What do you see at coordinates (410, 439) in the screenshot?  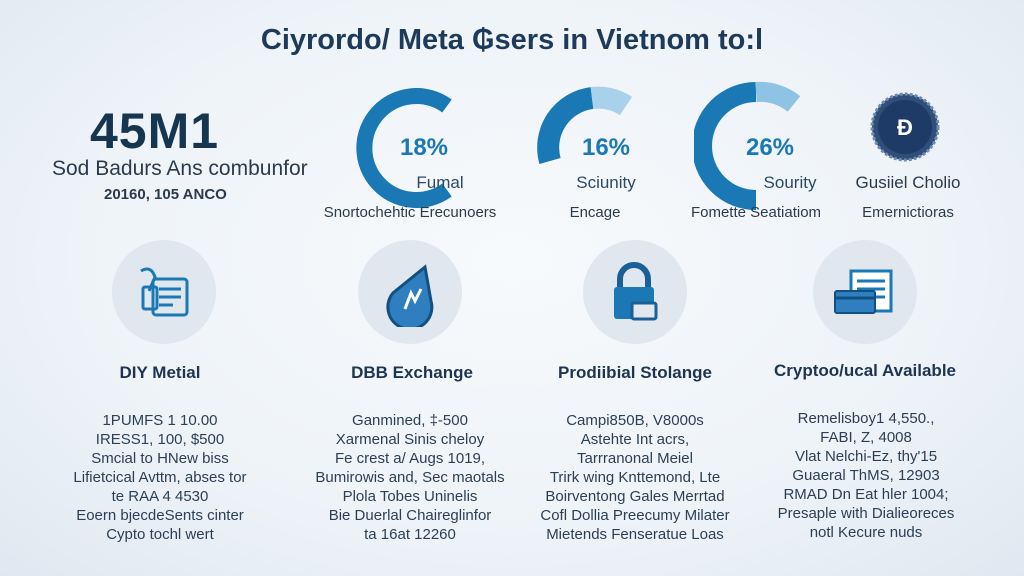 I see `feature-line: Xarmenal Sinis cheloy` at bounding box center [410, 439].